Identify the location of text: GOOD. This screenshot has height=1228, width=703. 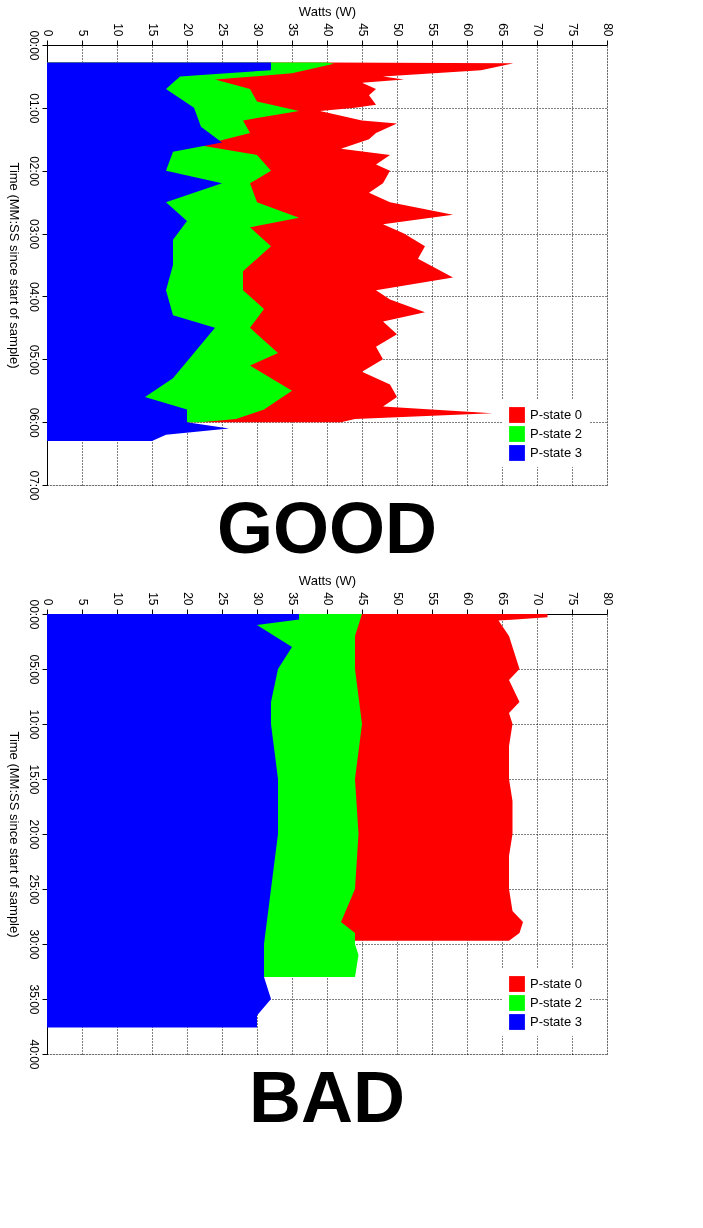
(327, 528).